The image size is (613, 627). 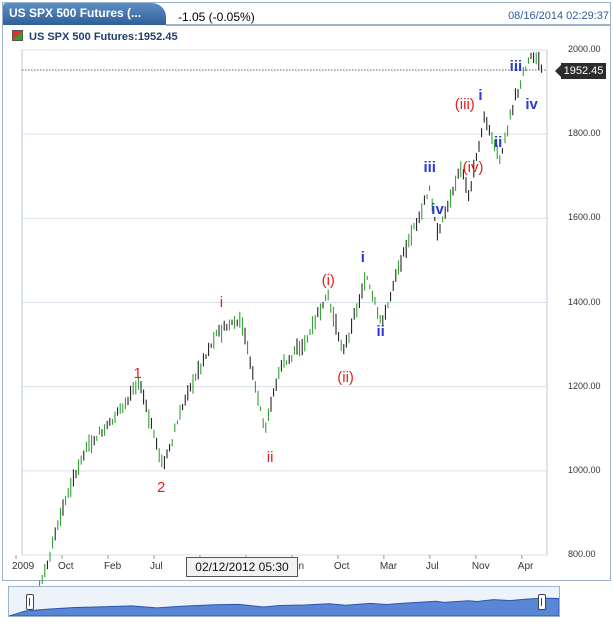 I want to click on navigator-left-handle, so click(x=30, y=602).